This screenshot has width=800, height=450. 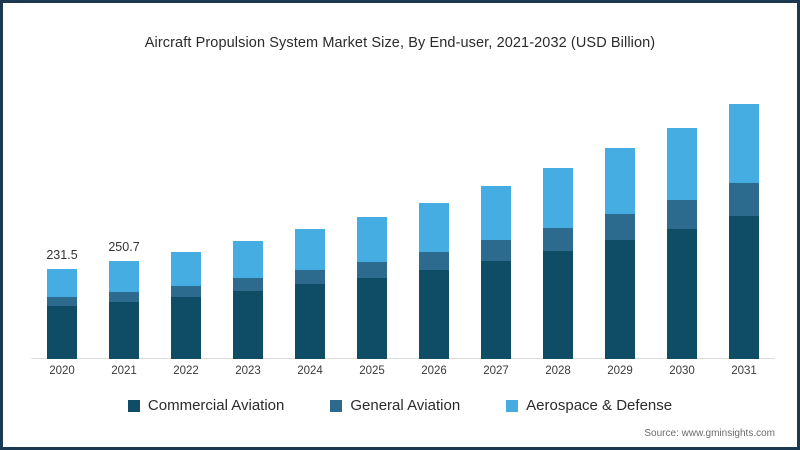 I want to click on legend-item-commercial-aviation: Commercial Aviation, so click(x=206, y=405).